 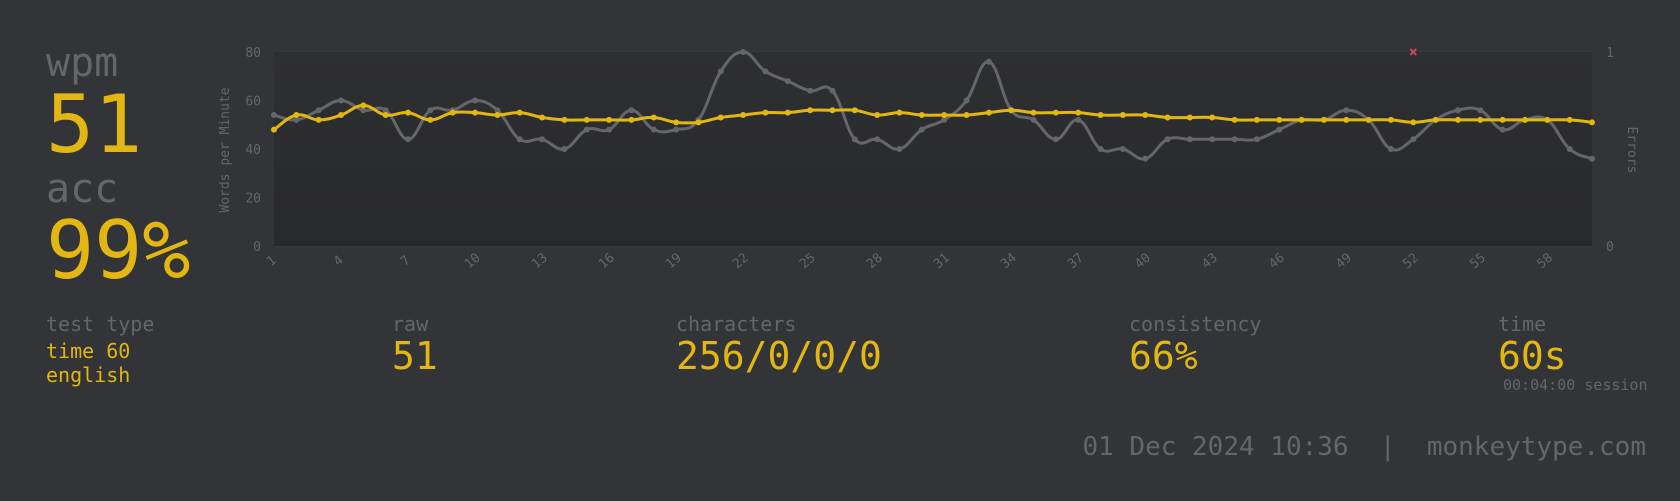 I want to click on time-value: 60s, so click(x=1532, y=356).